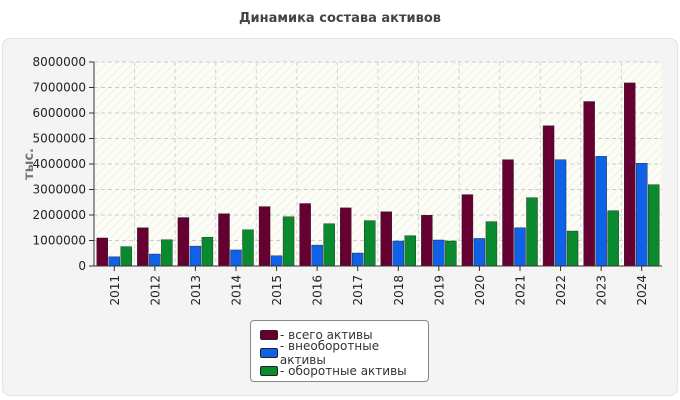 Image resolution: width=680 pixels, height=400 pixels. What do you see at coordinates (480, 290) in the screenshot?
I see `x-tick-label: 2020` at bounding box center [480, 290].